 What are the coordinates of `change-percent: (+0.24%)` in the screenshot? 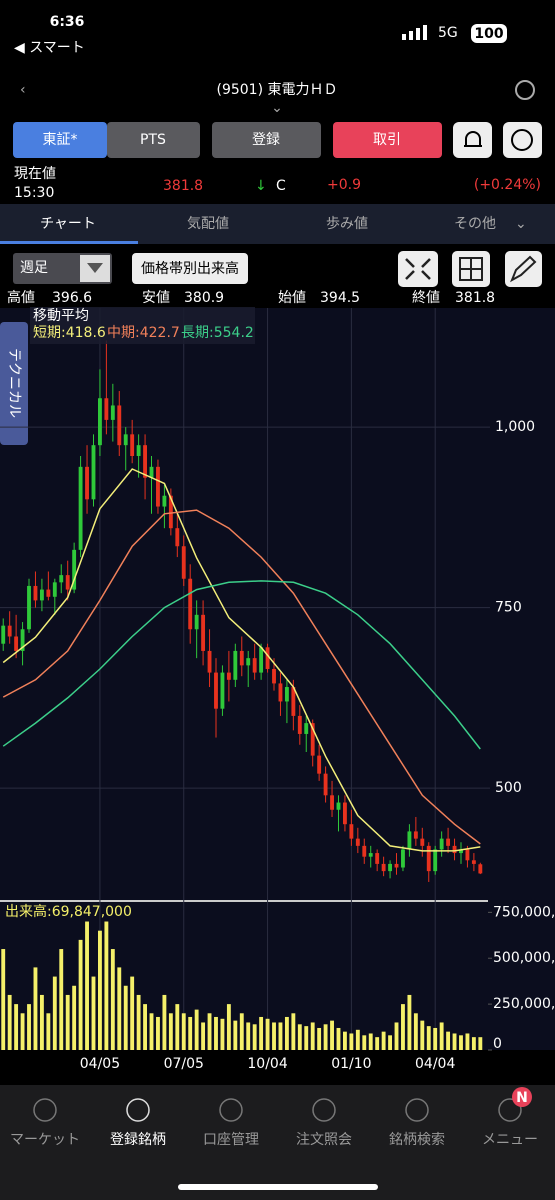 It's located at (507, 185).